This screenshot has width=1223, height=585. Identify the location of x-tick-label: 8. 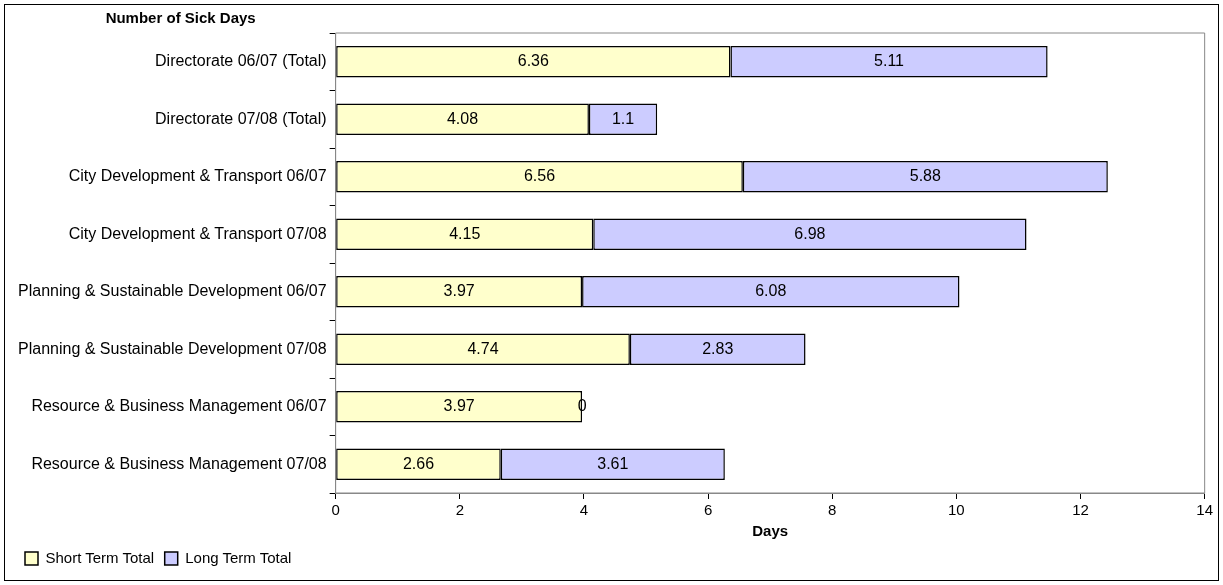
(832, 510).